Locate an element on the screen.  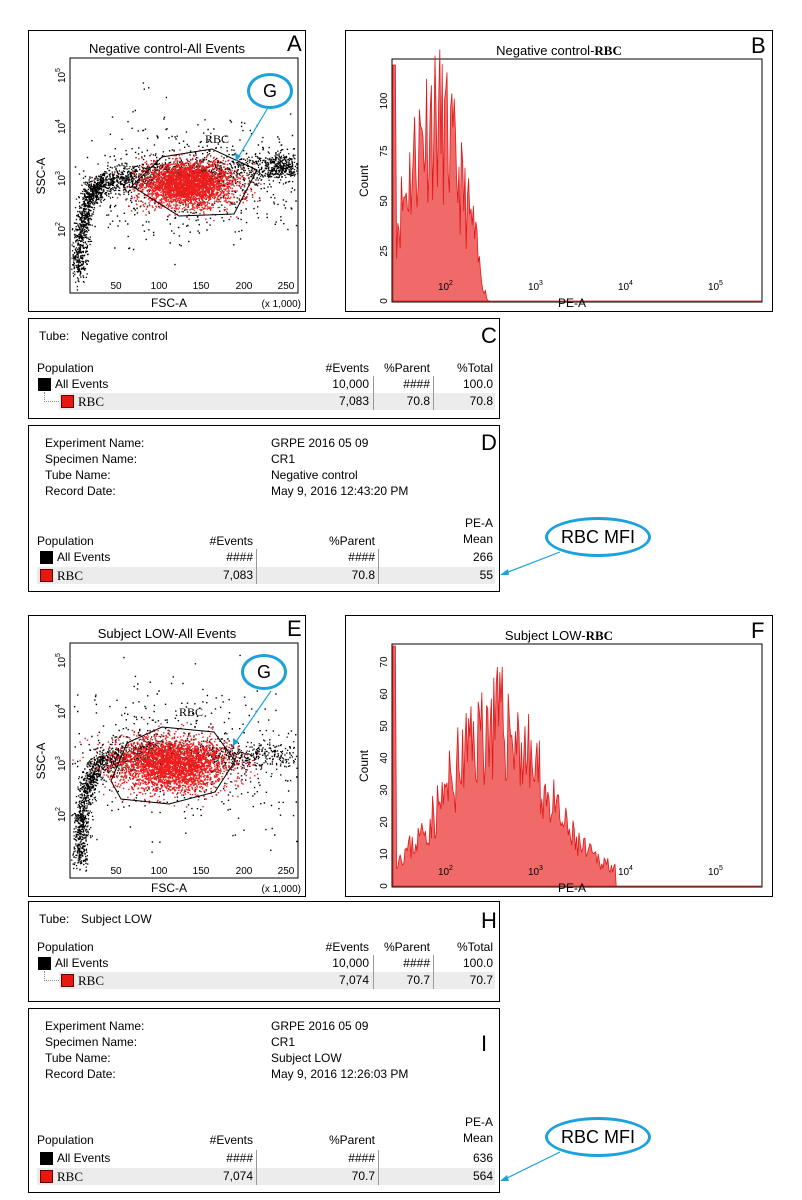
row-mean: 266 is located at coordinates (482, 557).